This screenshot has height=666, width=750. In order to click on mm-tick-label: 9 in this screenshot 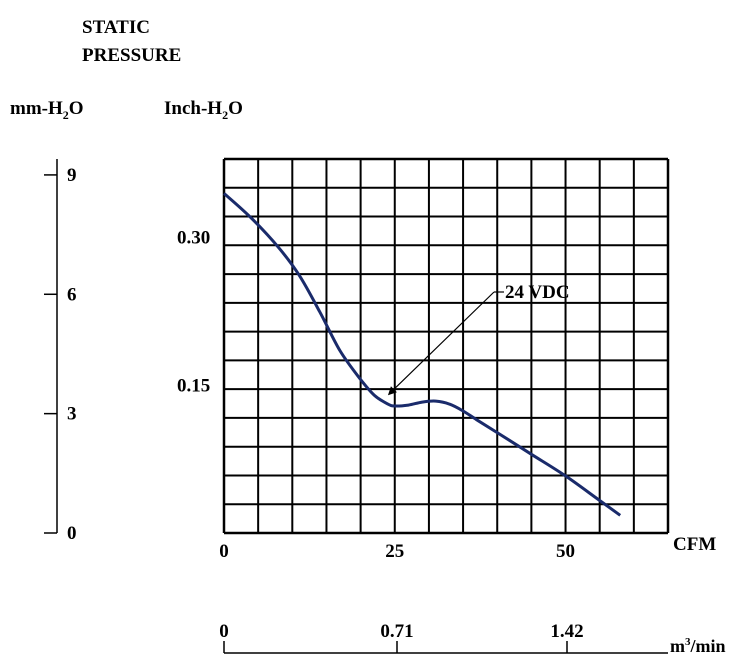, I will do `click(72, 175)`.